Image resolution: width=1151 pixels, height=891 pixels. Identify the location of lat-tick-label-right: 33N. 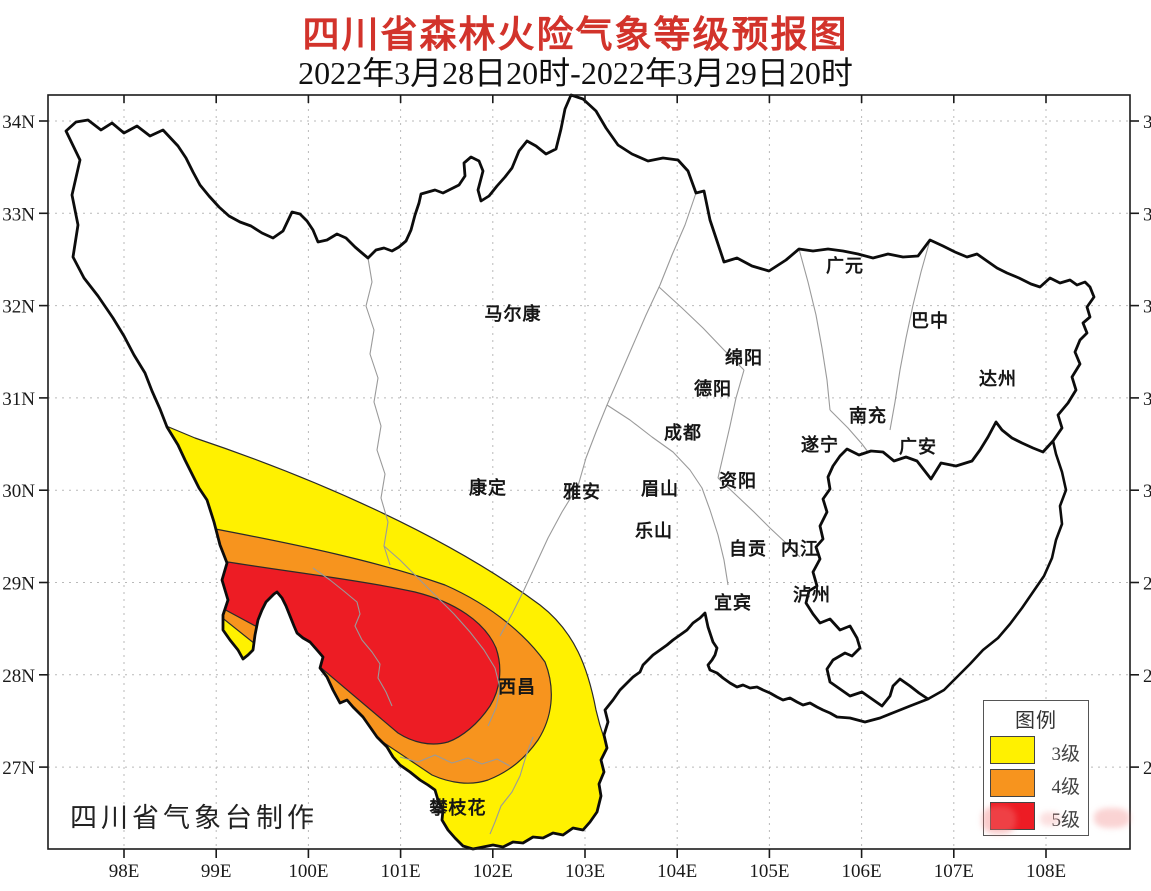
(1147, 214).